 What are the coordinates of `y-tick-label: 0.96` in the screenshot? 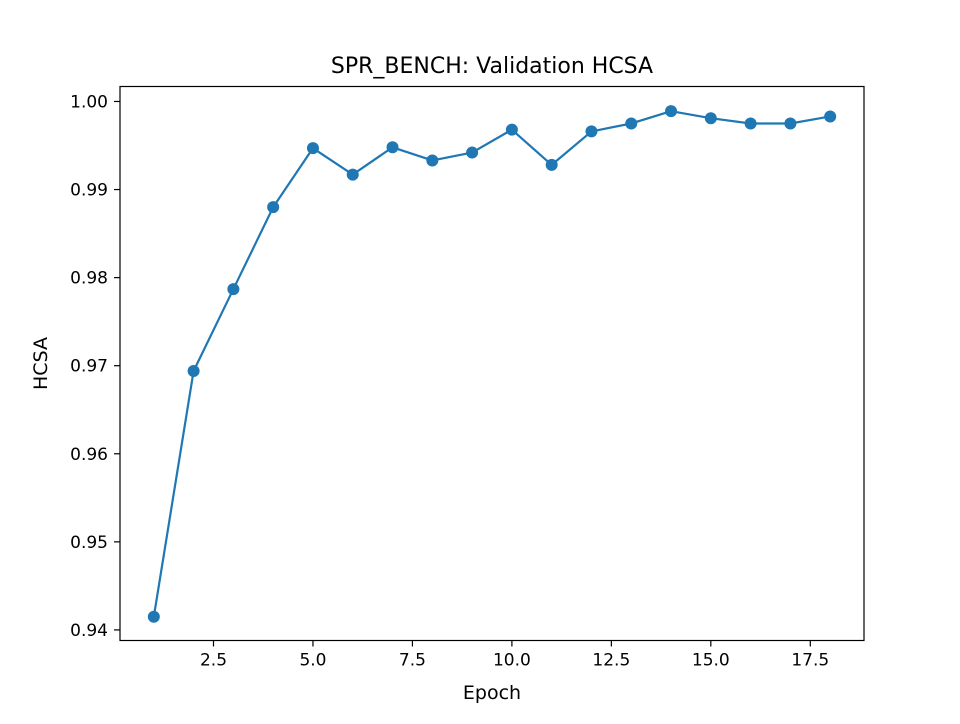 It's located at (89, 455).